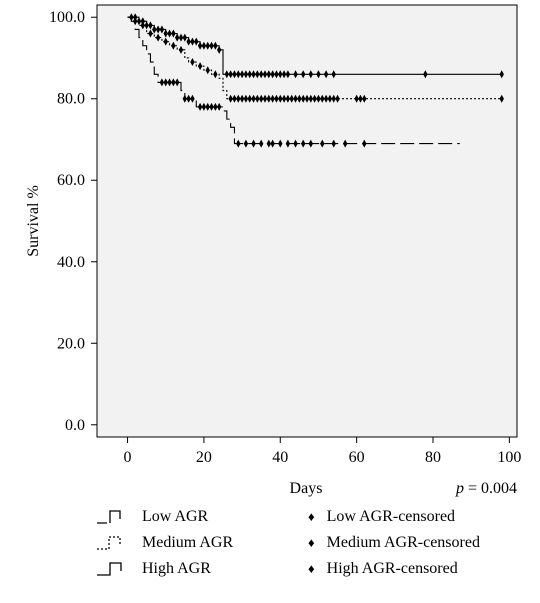  What do you see at coordinates (109, 543) in the screenshot?
I see `medium-agr-line-icon` at bounding box center [109, 543].